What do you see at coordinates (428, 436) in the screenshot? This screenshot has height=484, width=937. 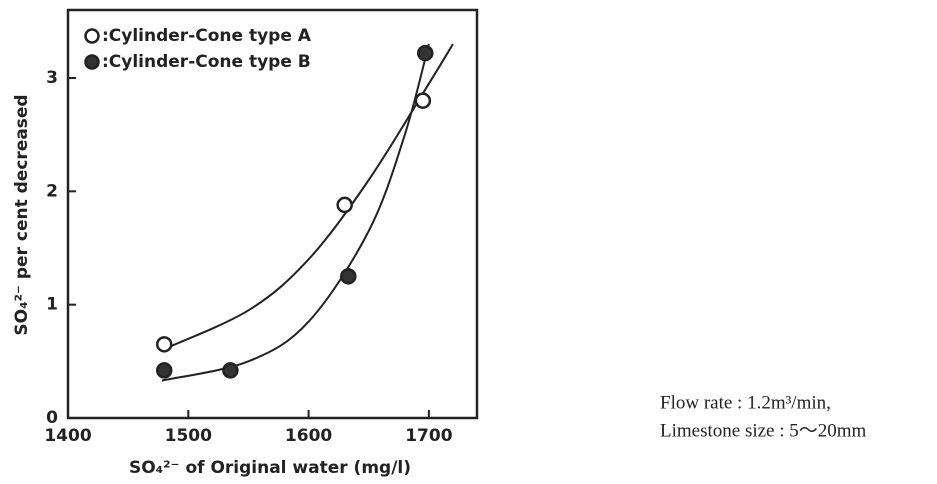 I see `x-tick-label: 1700` at bounding box center [428, 436].